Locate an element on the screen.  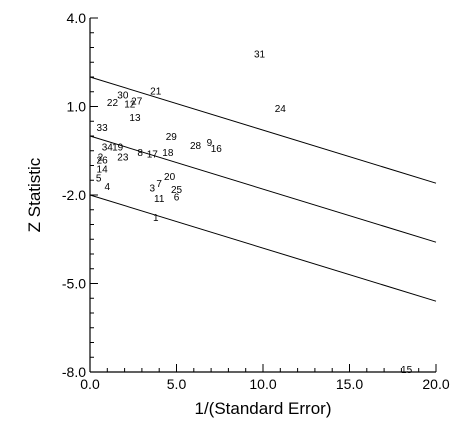
data-point-label: 17 is located at coordinates (153, 155).